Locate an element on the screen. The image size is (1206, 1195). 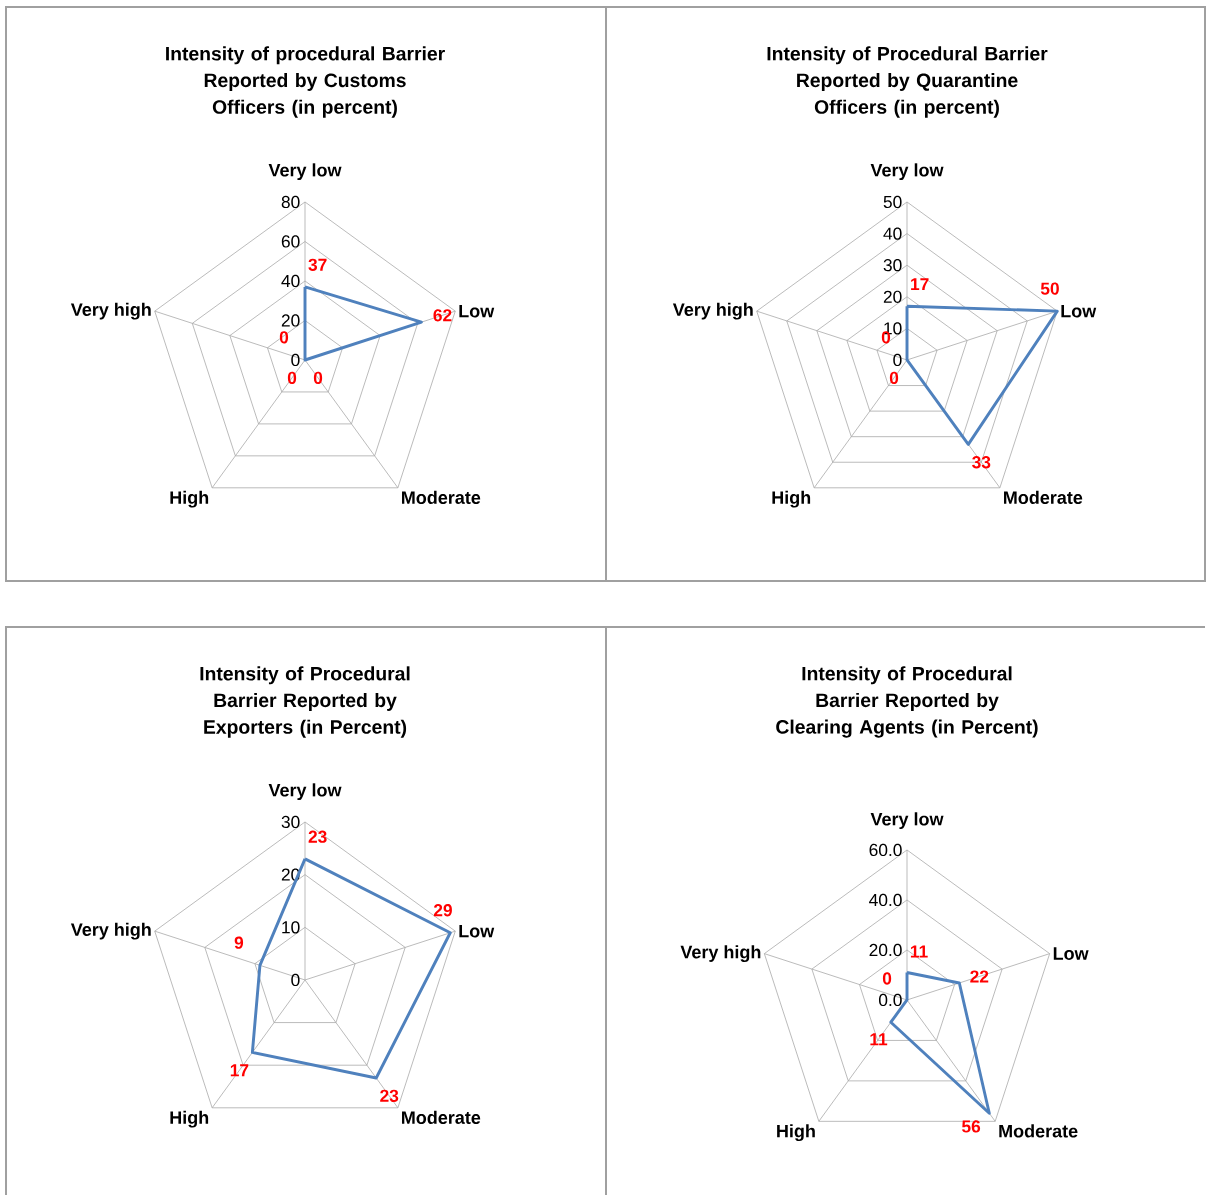
y-tick-label: 20.0 is located at coordinates (885, 950).